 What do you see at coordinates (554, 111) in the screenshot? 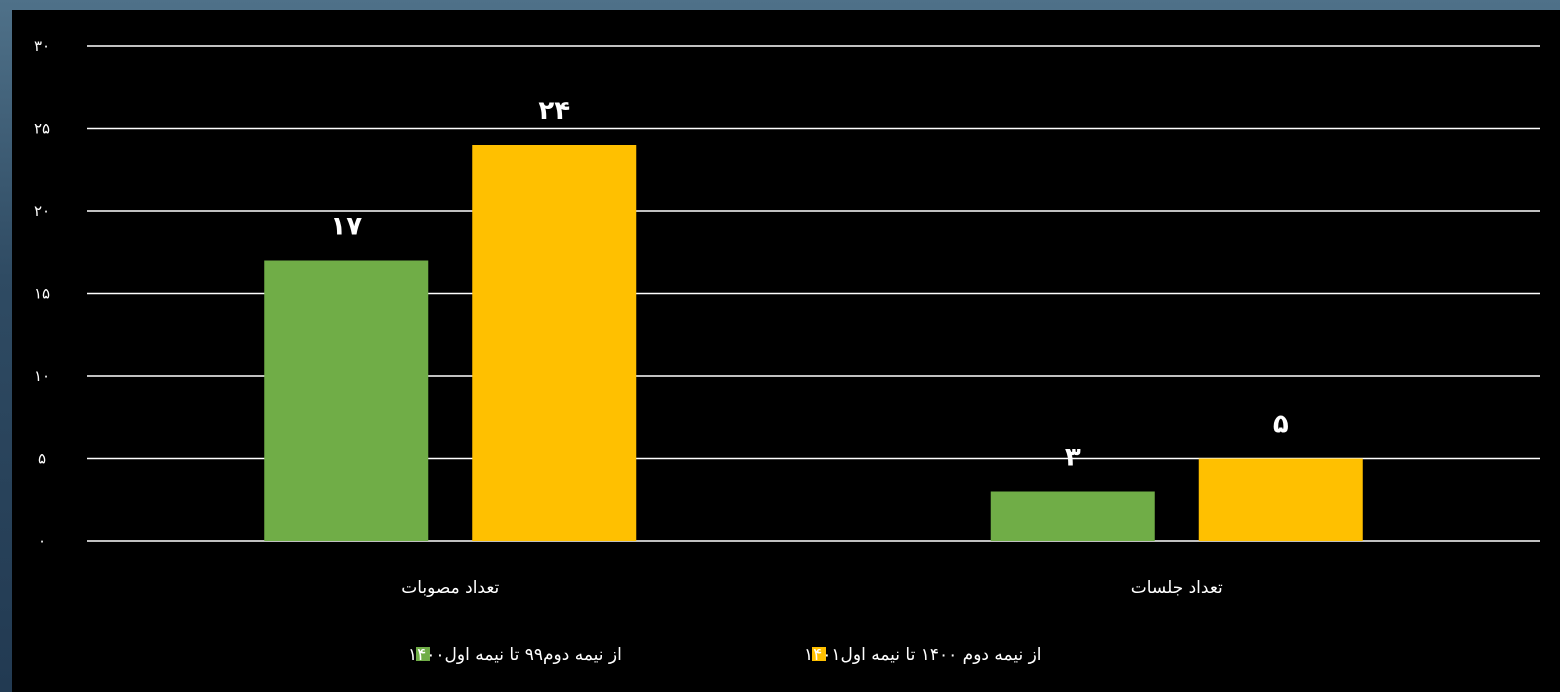
I see `data-label: ۲۴` at bounding box center [554, 111].